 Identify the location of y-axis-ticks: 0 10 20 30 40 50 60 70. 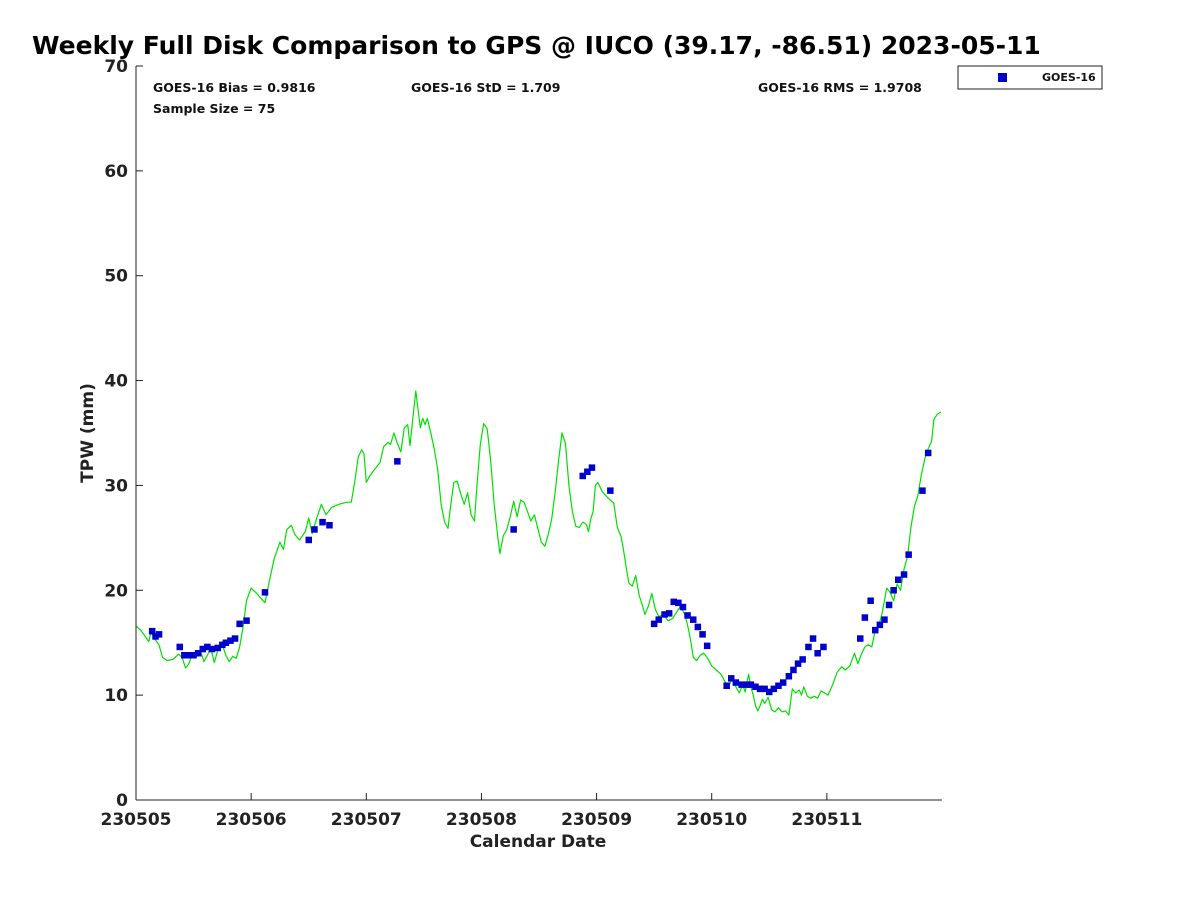
(123, 434).